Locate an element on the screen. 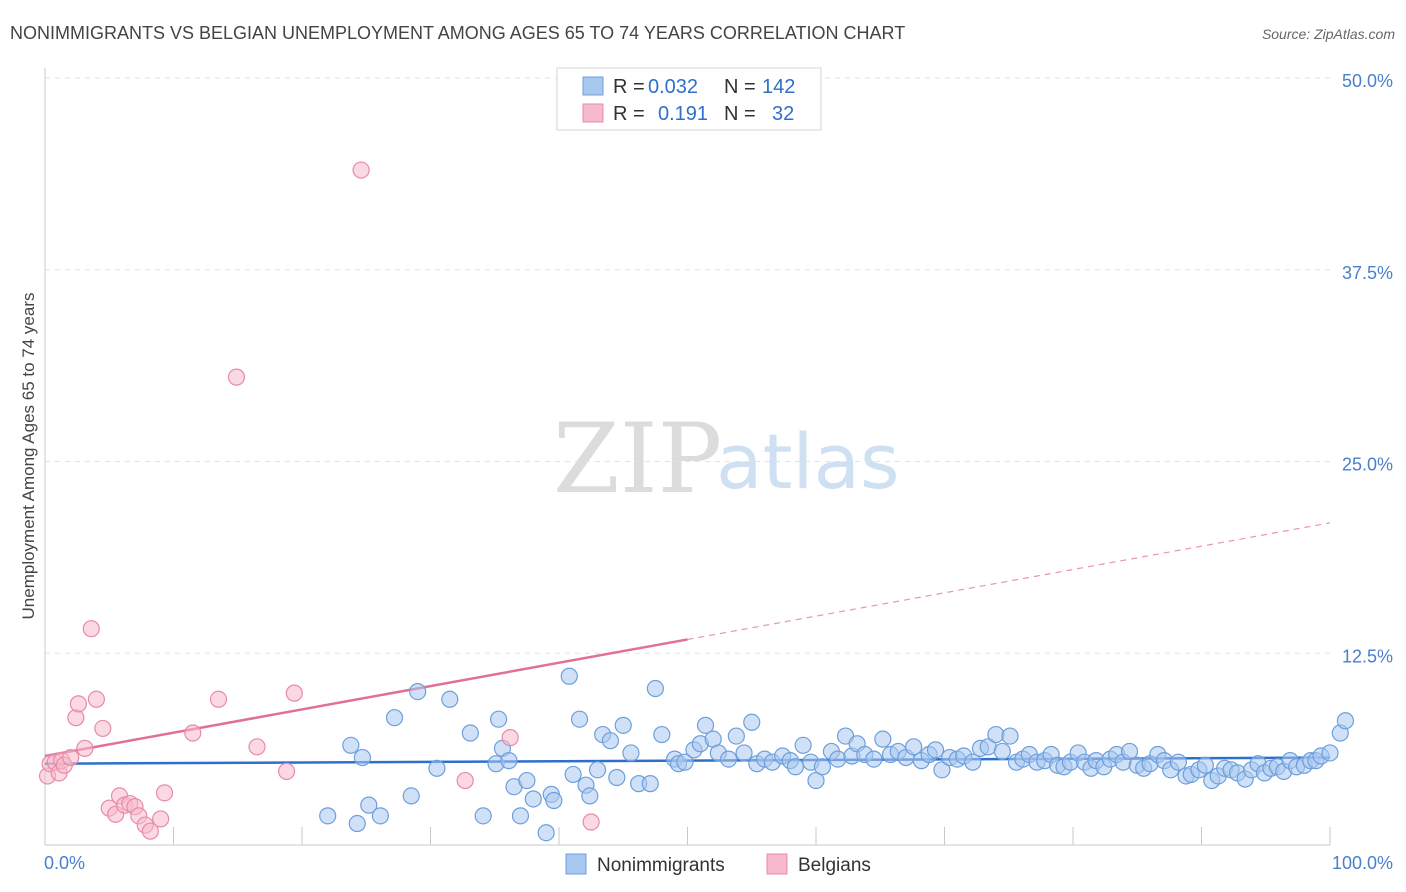 The width and height of the screenshot is (1406, 892). legend-nonimmigrants-label: Nonimmigrants is located at coordinates (661, 865).